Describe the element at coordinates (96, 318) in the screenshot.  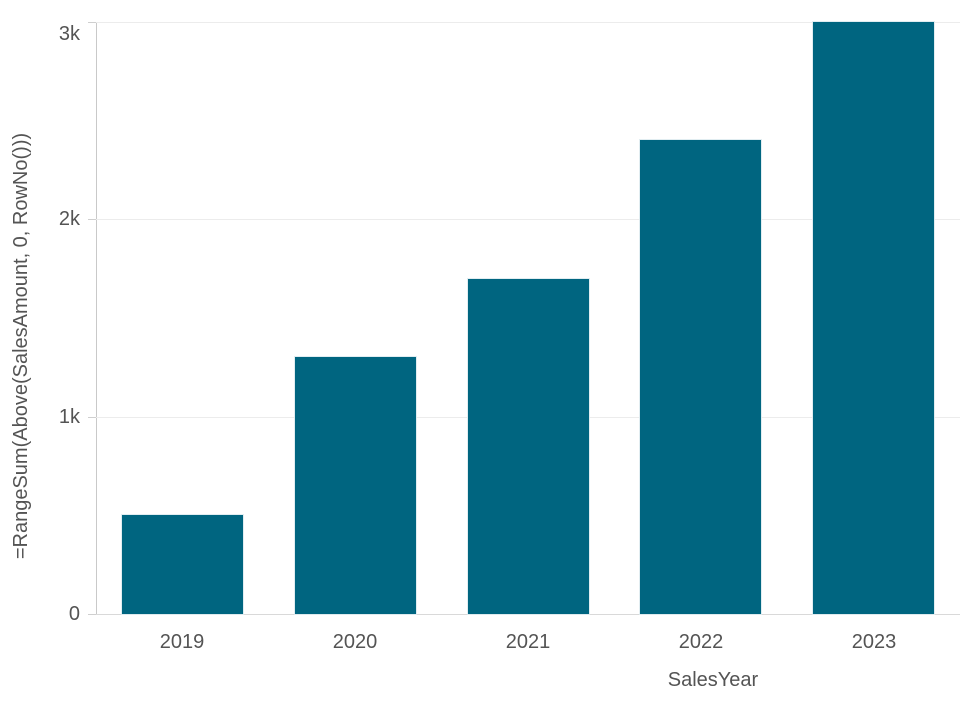
I see `y-axis-line` at that location.